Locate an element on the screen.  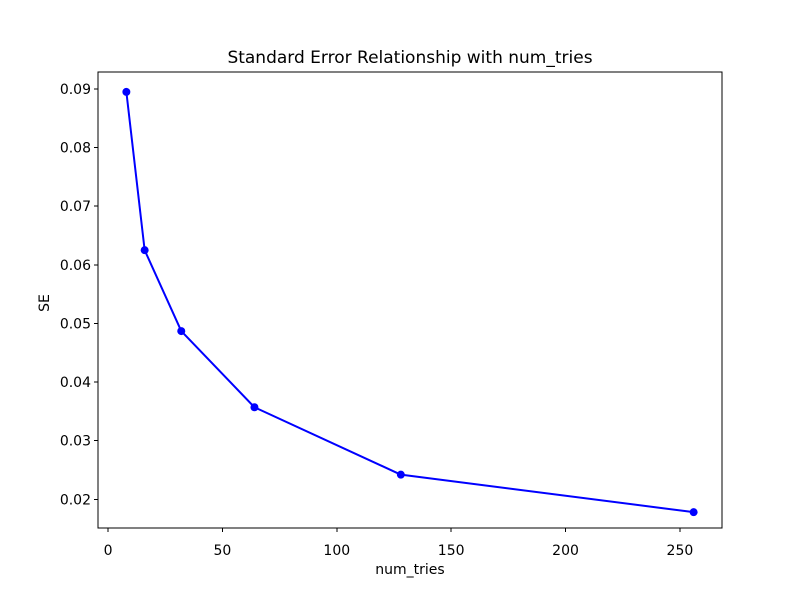
x-tick-label: 150 is located at coordinates (451, 551).